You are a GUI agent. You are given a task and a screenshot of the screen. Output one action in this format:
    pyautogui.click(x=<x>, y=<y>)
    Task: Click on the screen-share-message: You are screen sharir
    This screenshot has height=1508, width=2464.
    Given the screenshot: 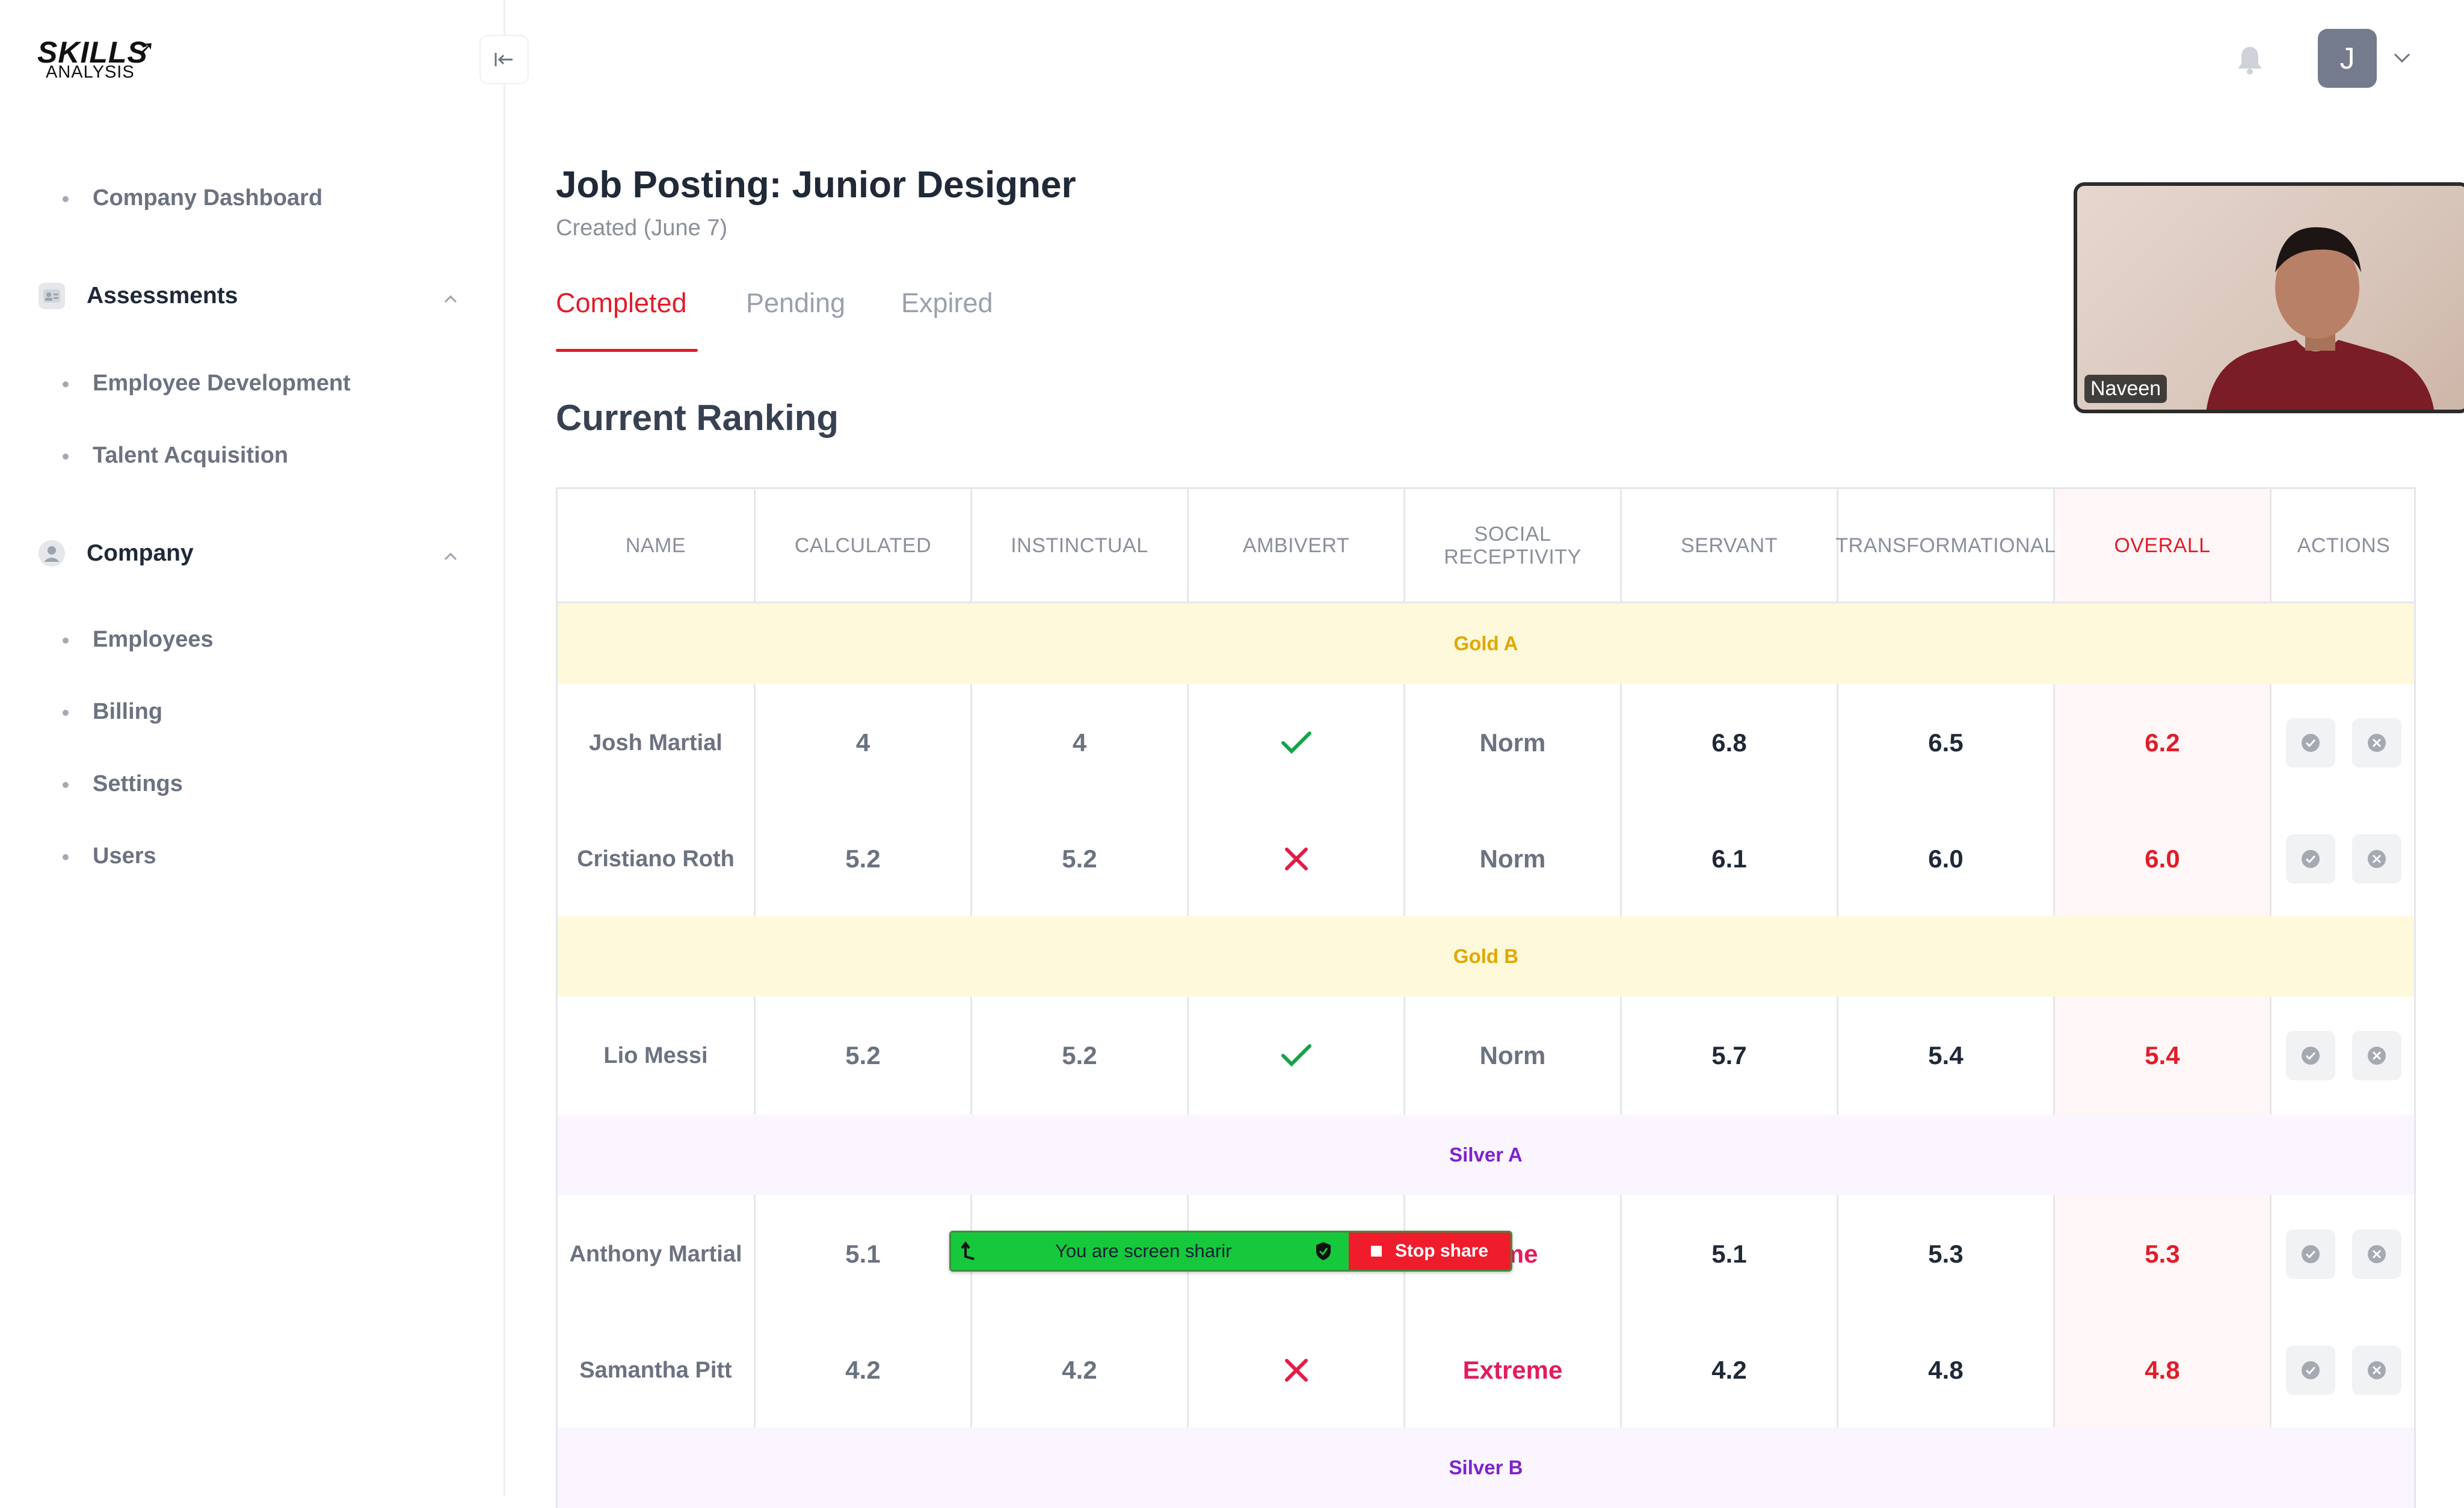 What is the action you would take?
    pyautogui.click(x=1143, y=1251)
    